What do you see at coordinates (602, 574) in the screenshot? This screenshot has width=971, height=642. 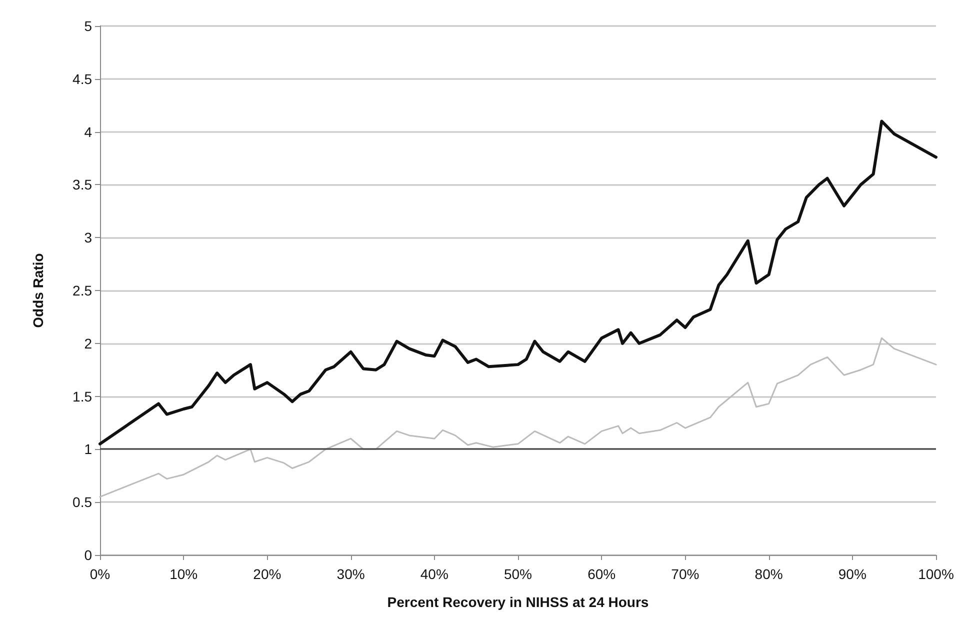 I see `x-tick-label: 60%` at bounding box center [602, 574].